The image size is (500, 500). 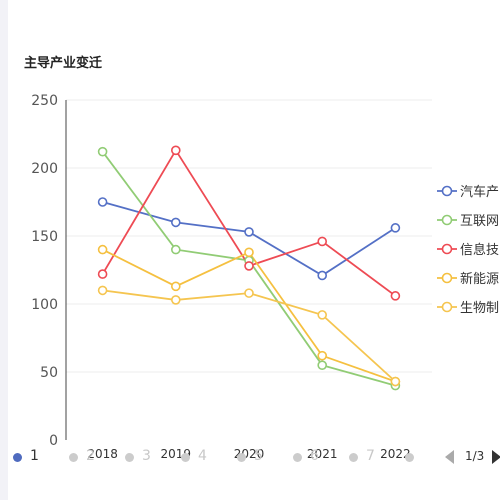 What do you see at coordinates (202, 456) in the screenshot?
I see `page-number-4: 4` at bounding box center [202, 456].